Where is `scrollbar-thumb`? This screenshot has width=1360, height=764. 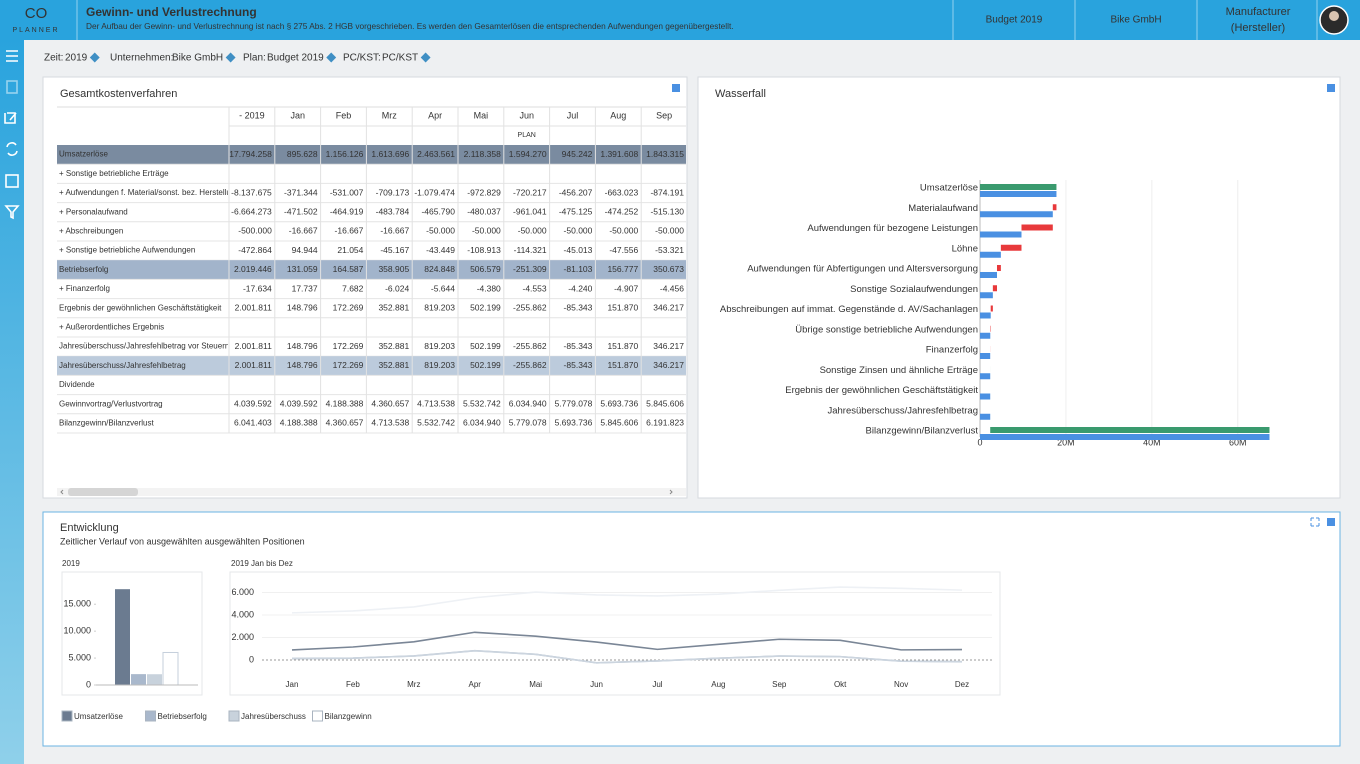
scrollbar-thumb is located at coordinates (103, 492).